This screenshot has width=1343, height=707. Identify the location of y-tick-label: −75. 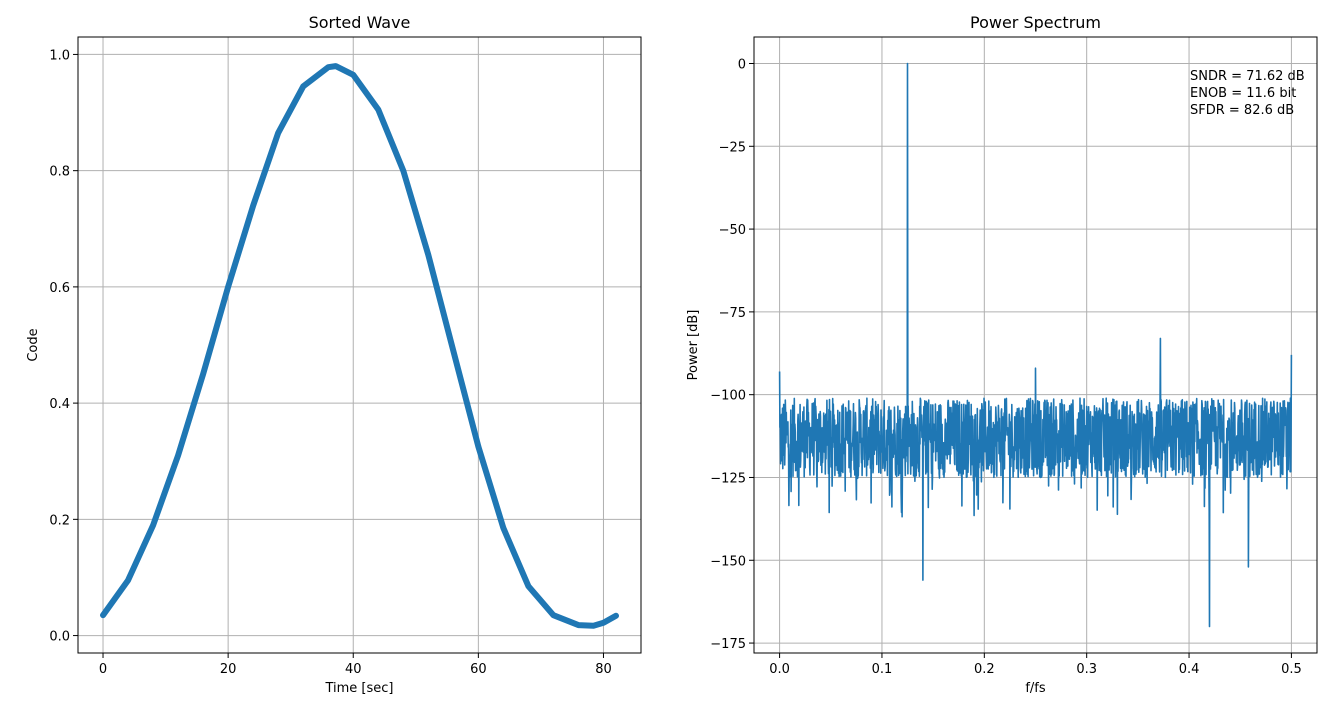
(732, 313).